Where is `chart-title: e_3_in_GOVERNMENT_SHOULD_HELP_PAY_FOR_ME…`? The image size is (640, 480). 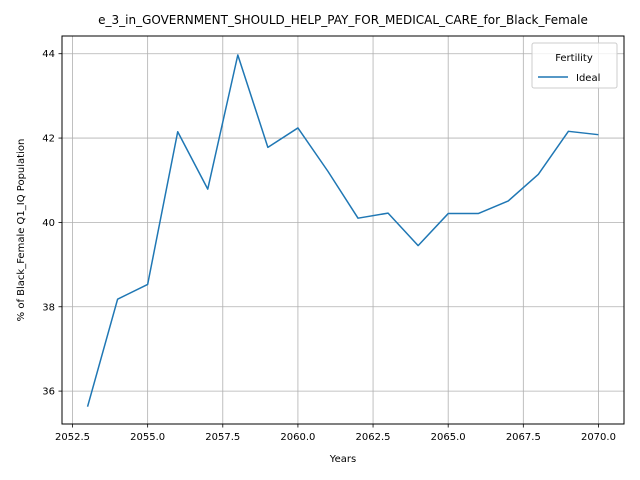
chart-title: e_3_in_GOVERNMENT_SHOULD_HELP_PAY_FOR_ME… is located at coordinates (343, 20).